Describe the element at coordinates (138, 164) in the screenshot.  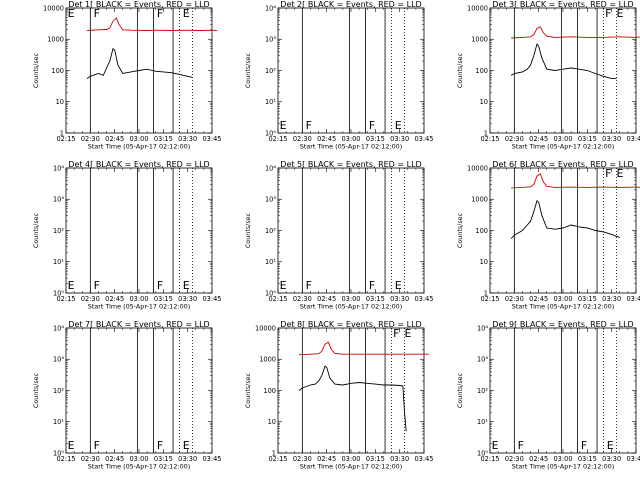
I see `panel-title: Det 4[ BLACK = Events, RED = LLD` at that location.